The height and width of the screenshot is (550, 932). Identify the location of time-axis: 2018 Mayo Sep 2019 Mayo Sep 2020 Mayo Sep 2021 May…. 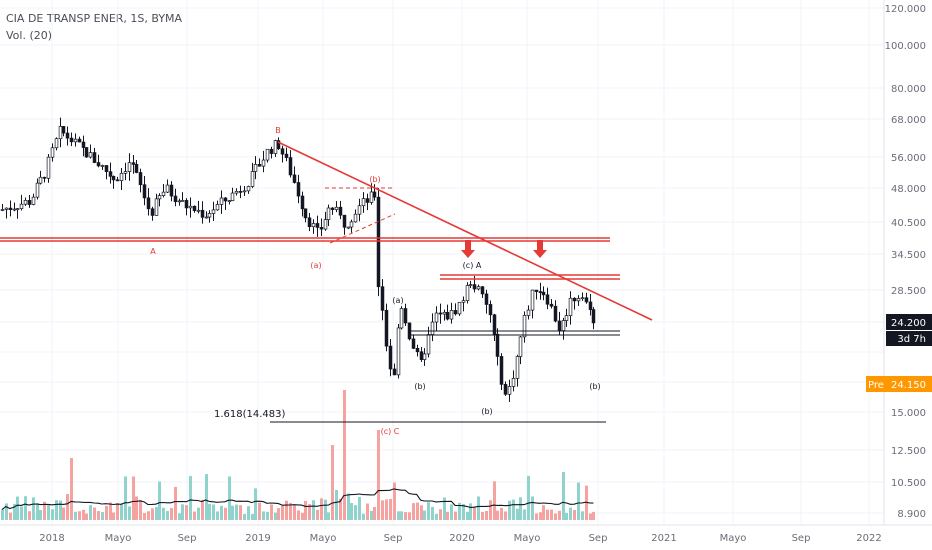
(466, 534).